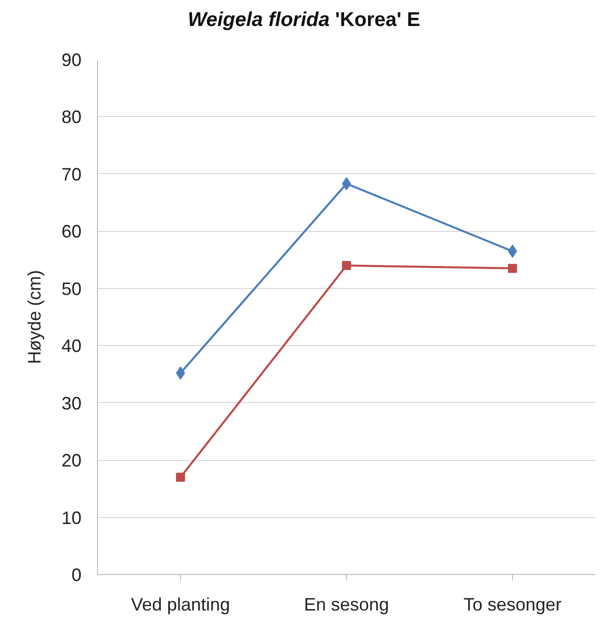 Image resolution: width=608 pixels, height=622 pixels. What do you see at coordinates (34, 317) in the screenshot?
I see `y-axis-title: Høyde (cm)` at bounding box center [34, 317].